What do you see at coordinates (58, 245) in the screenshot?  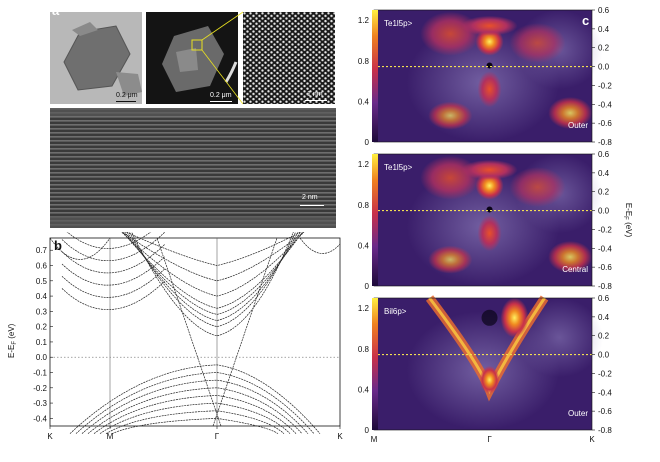 I see `panel-b-letter: b` at bounding box center [58, 245].